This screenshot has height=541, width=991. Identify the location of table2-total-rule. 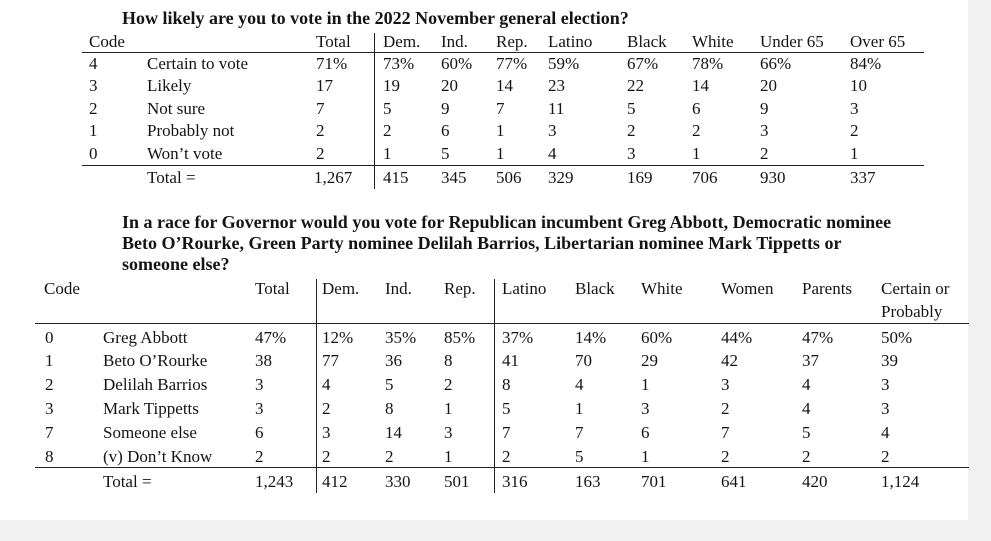
(502, 467).